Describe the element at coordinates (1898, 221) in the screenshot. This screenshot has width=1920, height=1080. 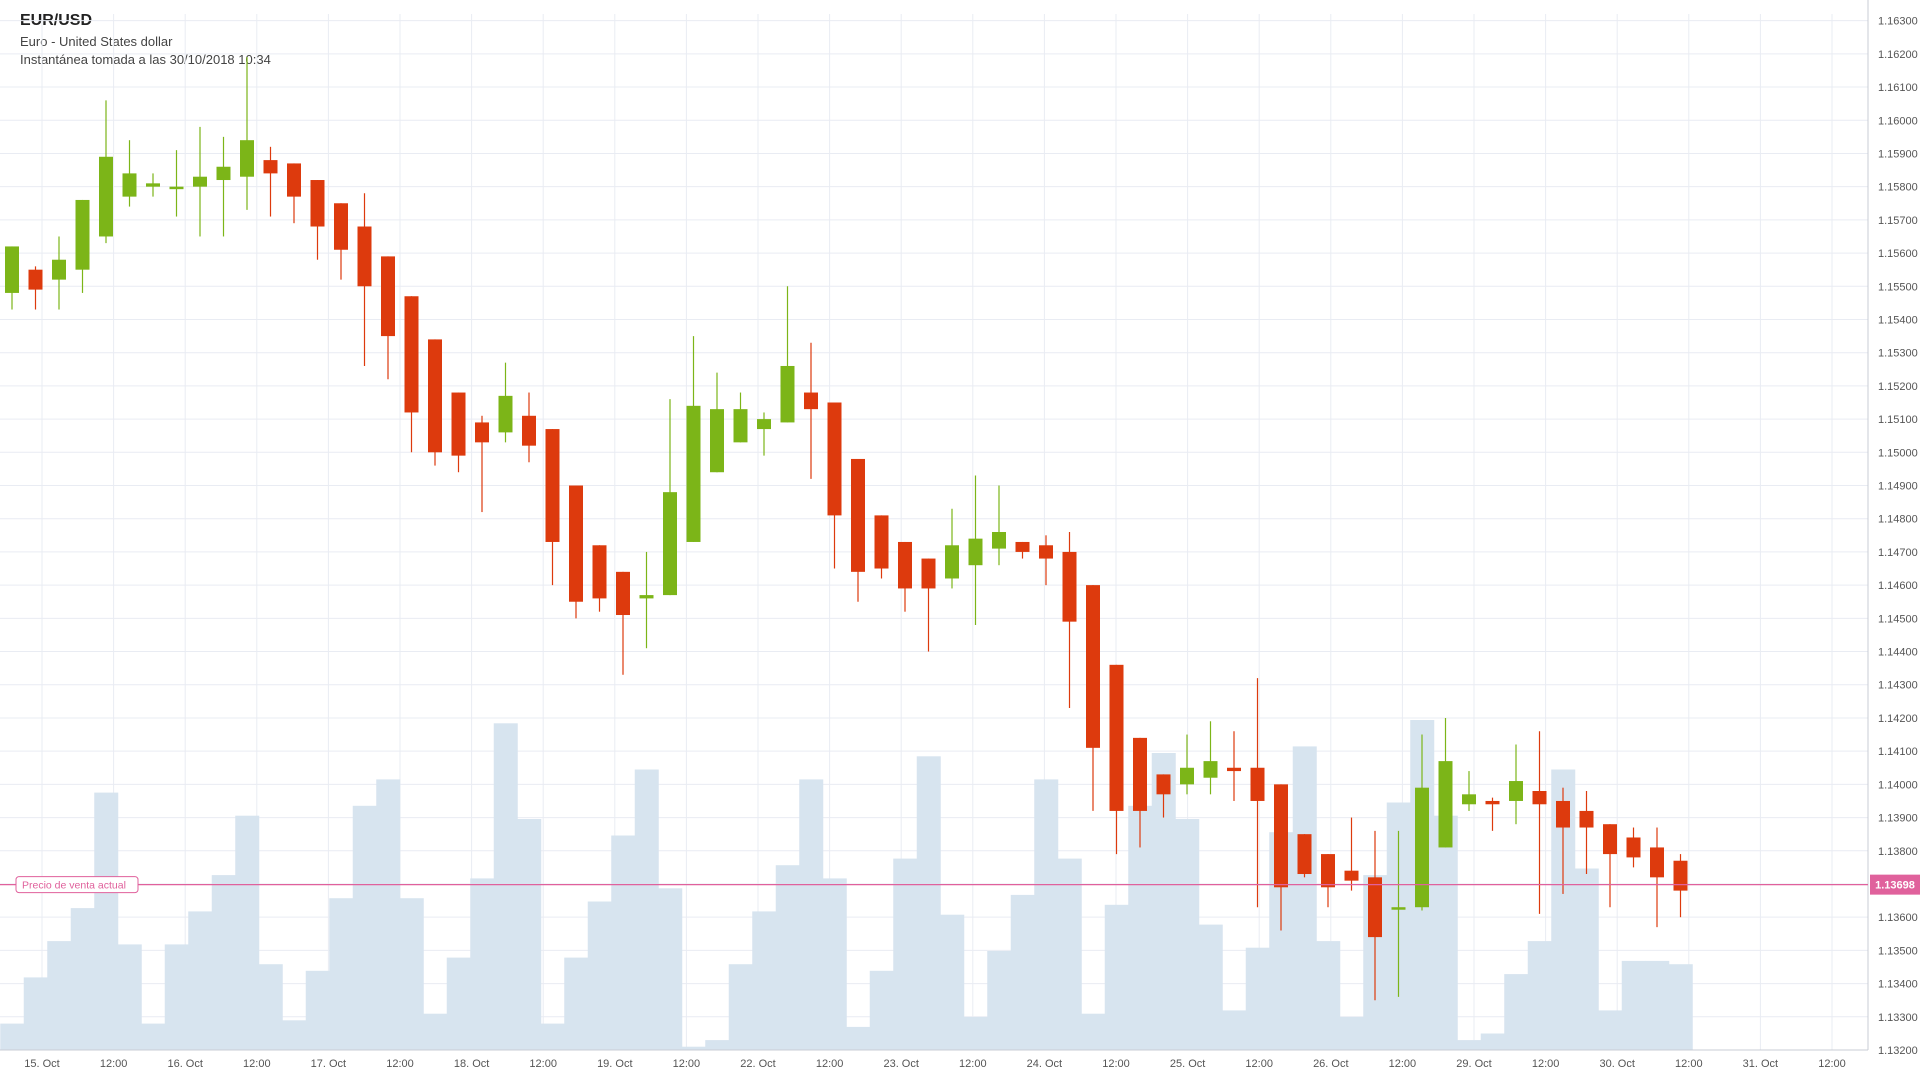
I see `y-tick-label: 1.15700` at that location.